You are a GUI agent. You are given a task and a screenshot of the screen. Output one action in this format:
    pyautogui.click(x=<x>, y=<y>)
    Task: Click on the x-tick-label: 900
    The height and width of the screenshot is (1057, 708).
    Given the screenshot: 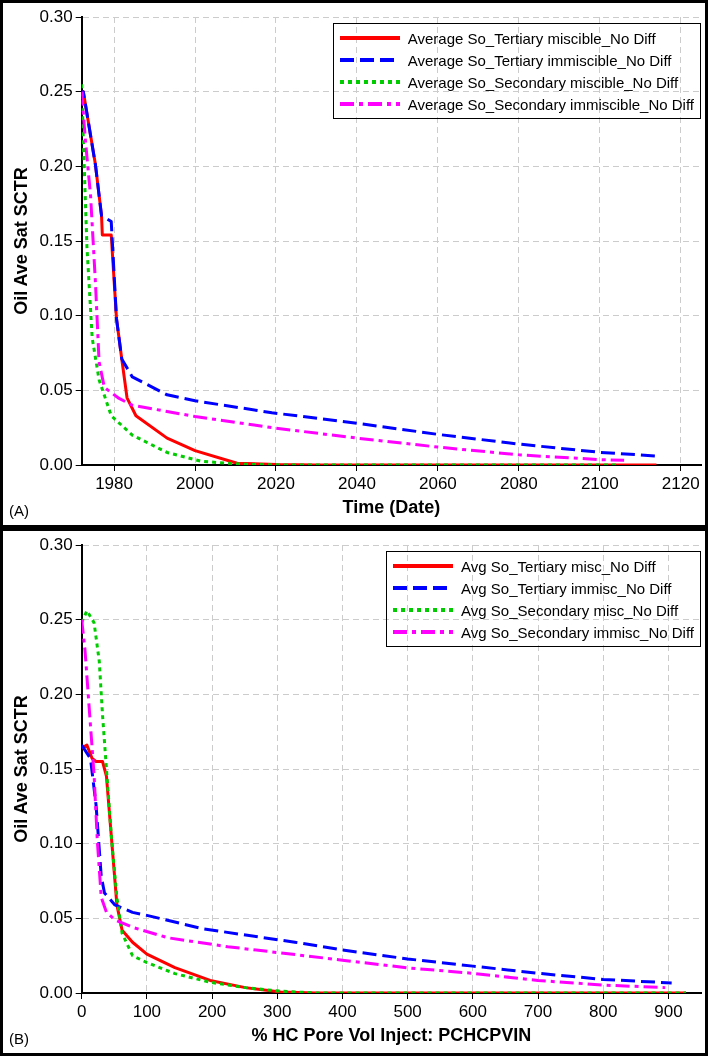 What is the action you would take?
    pyautogui.click(x=668, y=1011)
    